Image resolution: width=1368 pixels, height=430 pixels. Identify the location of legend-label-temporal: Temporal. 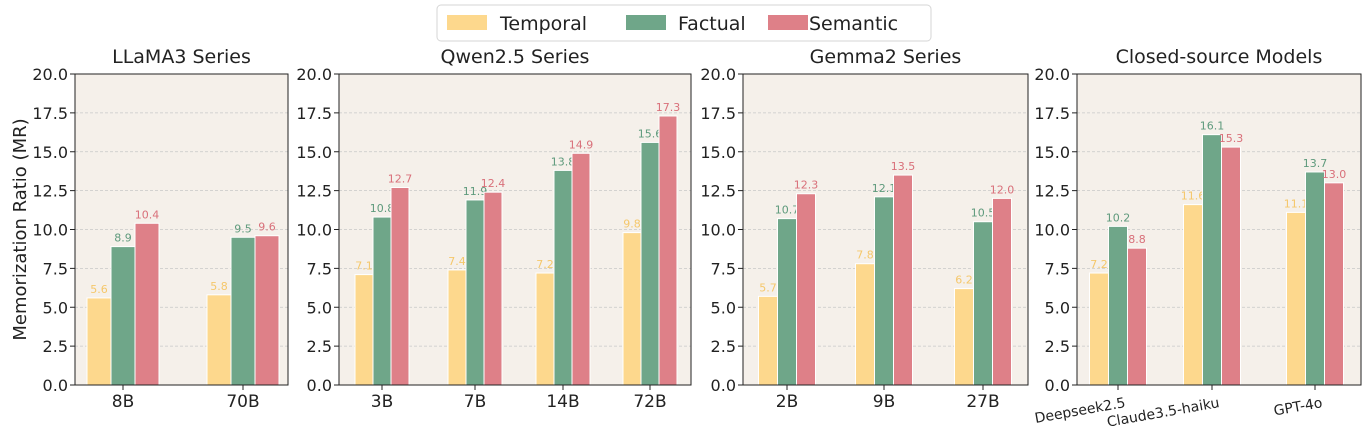
(543, 24).